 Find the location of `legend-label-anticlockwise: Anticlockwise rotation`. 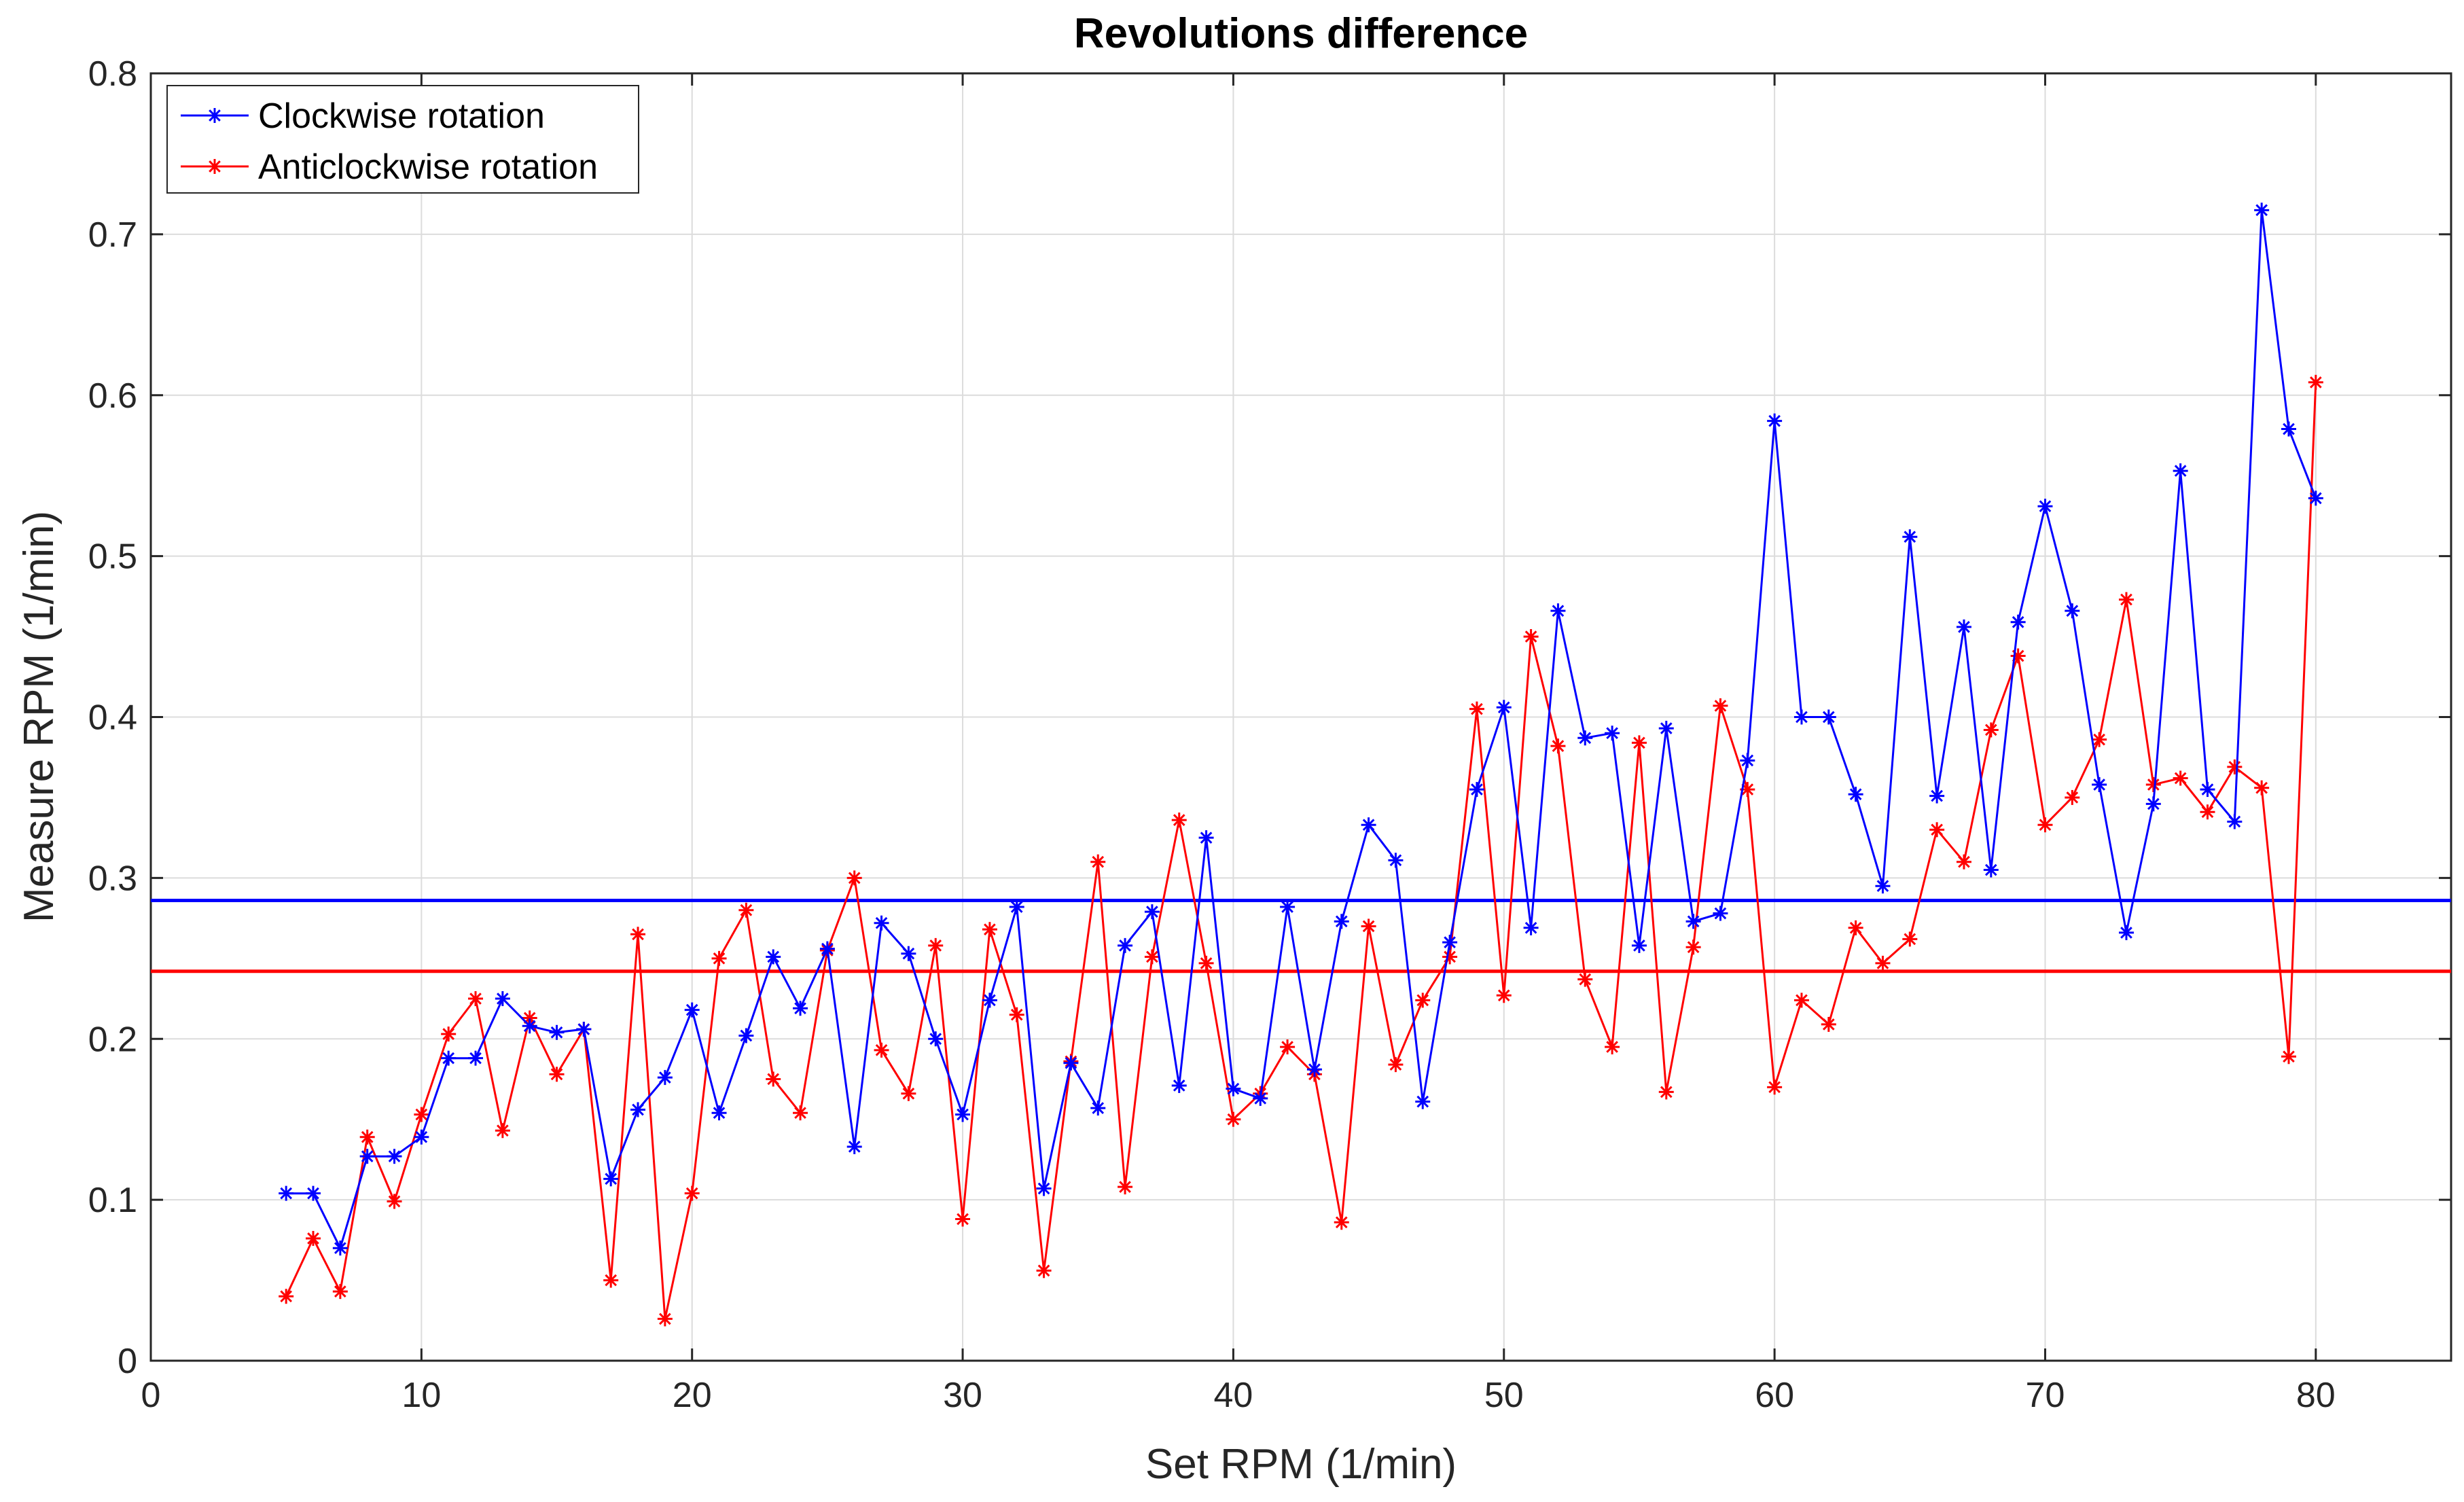

legend-label-anticlockwise: Anticlockwise rotation is located at coordinates (428, 167).